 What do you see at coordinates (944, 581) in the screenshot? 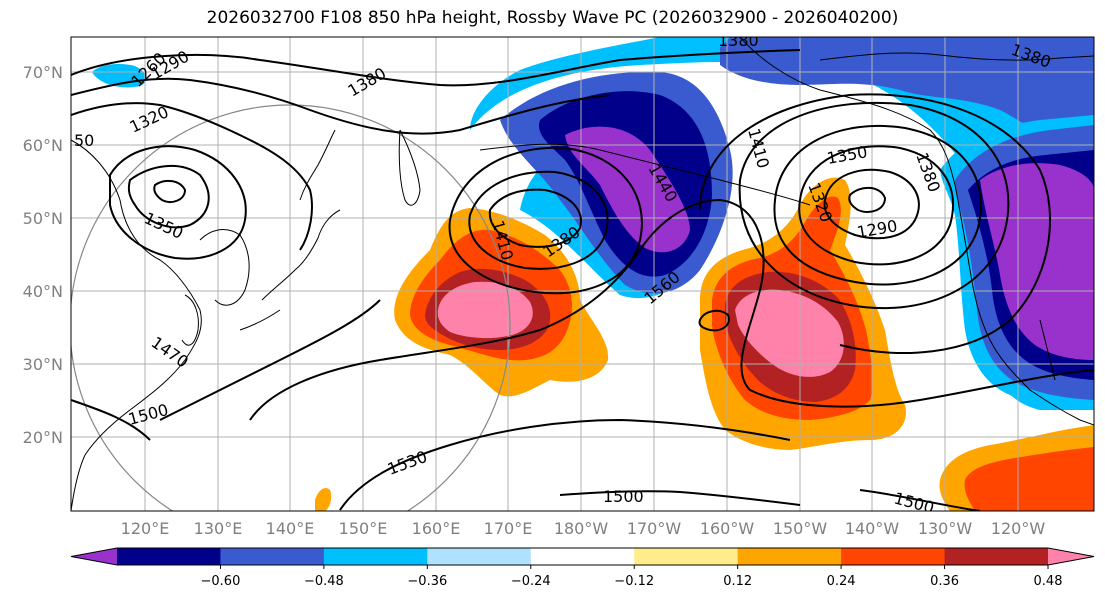
I see `colorbar-tick-label: 0.36` at bounding box center [944, 581].